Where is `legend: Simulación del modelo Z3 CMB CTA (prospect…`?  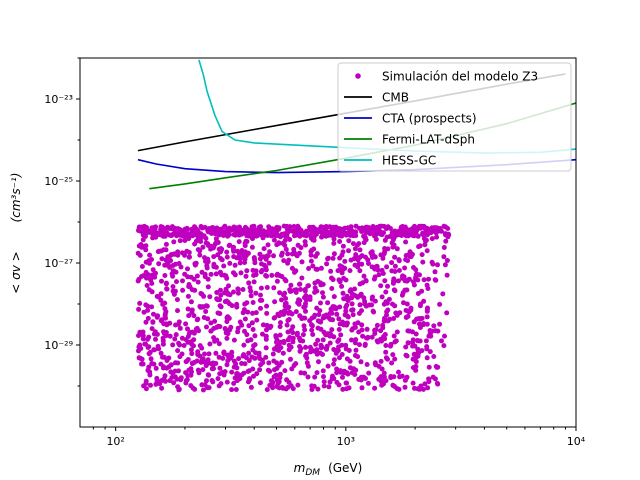 legend: Simulación del modelo Z3 CMB CTA (prospect… is located at coordinates (454, 117).